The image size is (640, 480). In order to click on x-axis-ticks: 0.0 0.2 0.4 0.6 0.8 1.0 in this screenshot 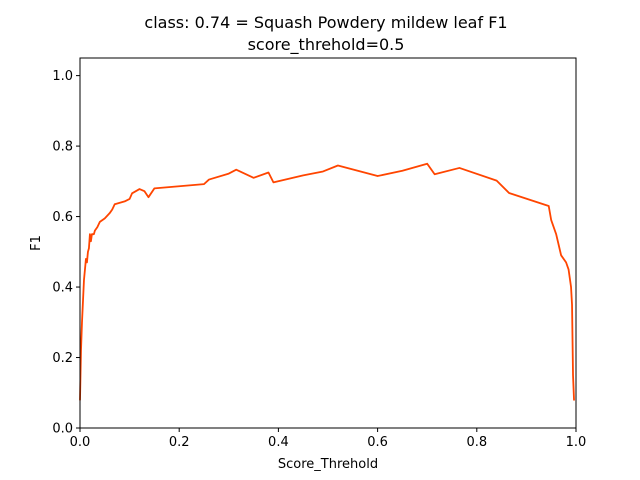, I will do `click(328, 439)`.